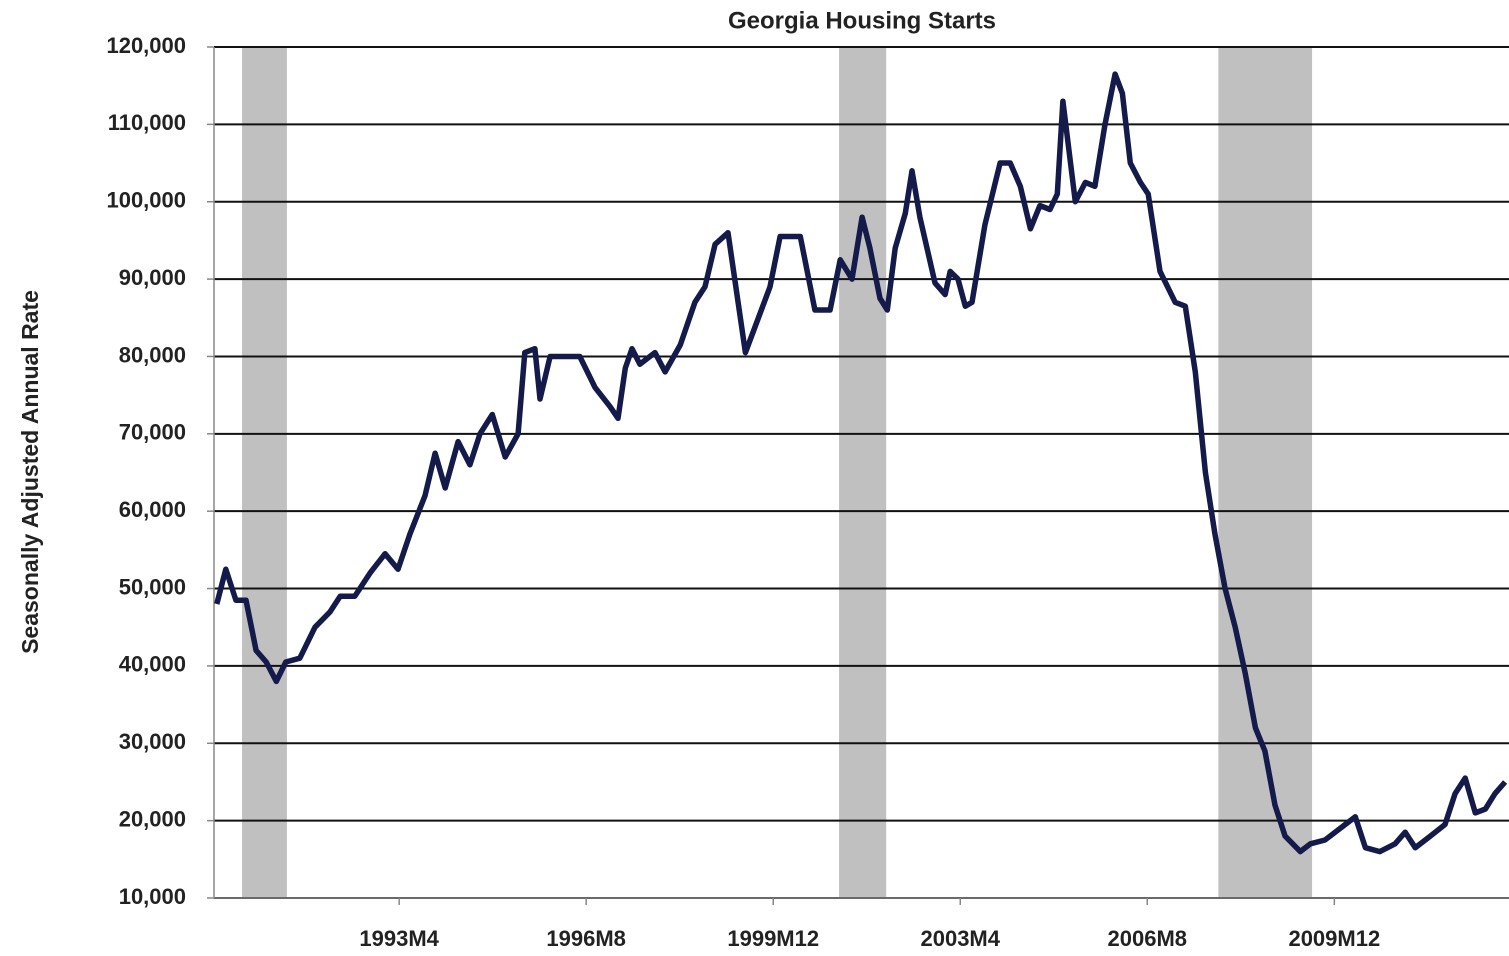 This screenshot has height=956, width=1509. What do you see at coordinates (152, 741) in the screenshot?
I see `y-tick-label: 30,000` at bounding box center [152, 741].